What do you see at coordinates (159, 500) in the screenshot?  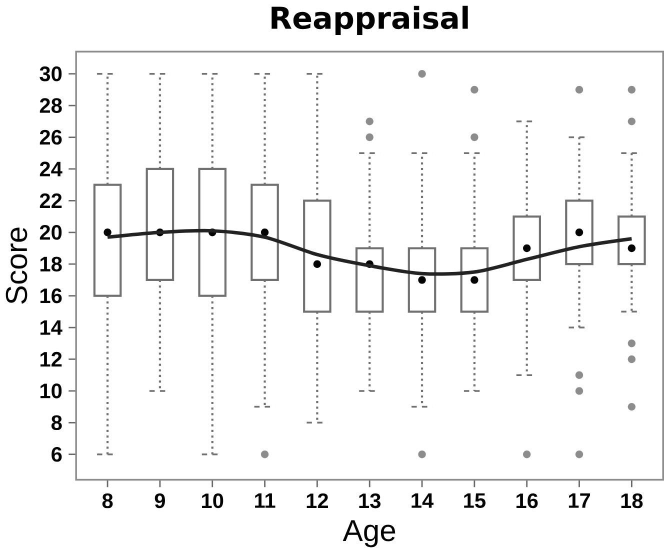 I see `x-tick-label: 9` at bounding box center [159, 500].